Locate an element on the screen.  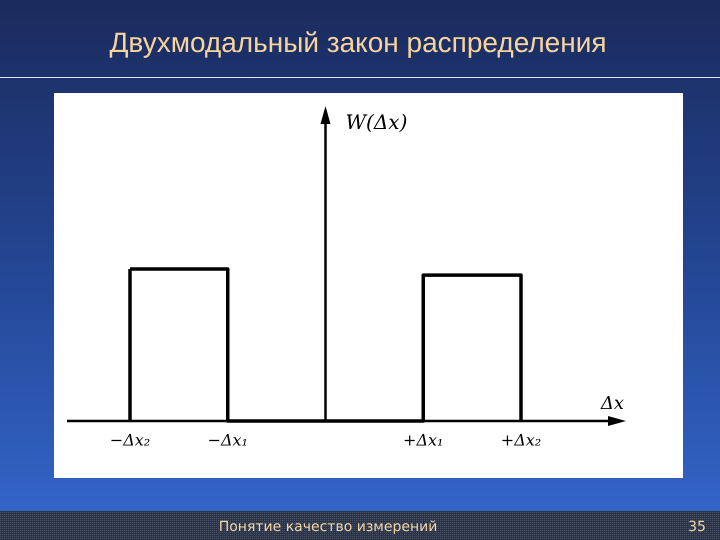
text: W(Δx) is located at coordinates (377, 122).